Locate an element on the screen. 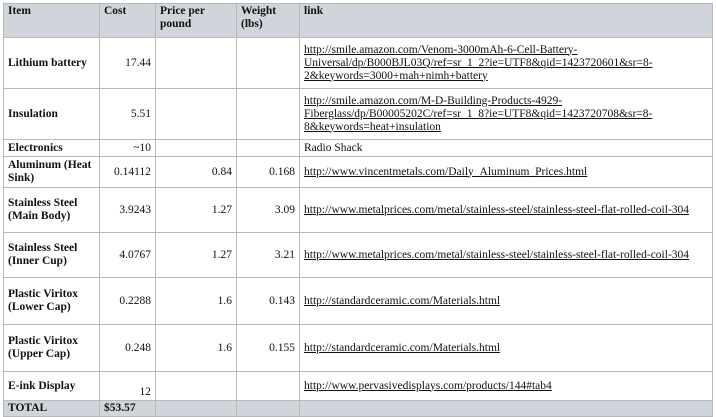 Image resolution: width=716 pixels, height=417 pixels. item-cell: Plastic Viritox (Upper Cap) is located at coordinates (51, 348).